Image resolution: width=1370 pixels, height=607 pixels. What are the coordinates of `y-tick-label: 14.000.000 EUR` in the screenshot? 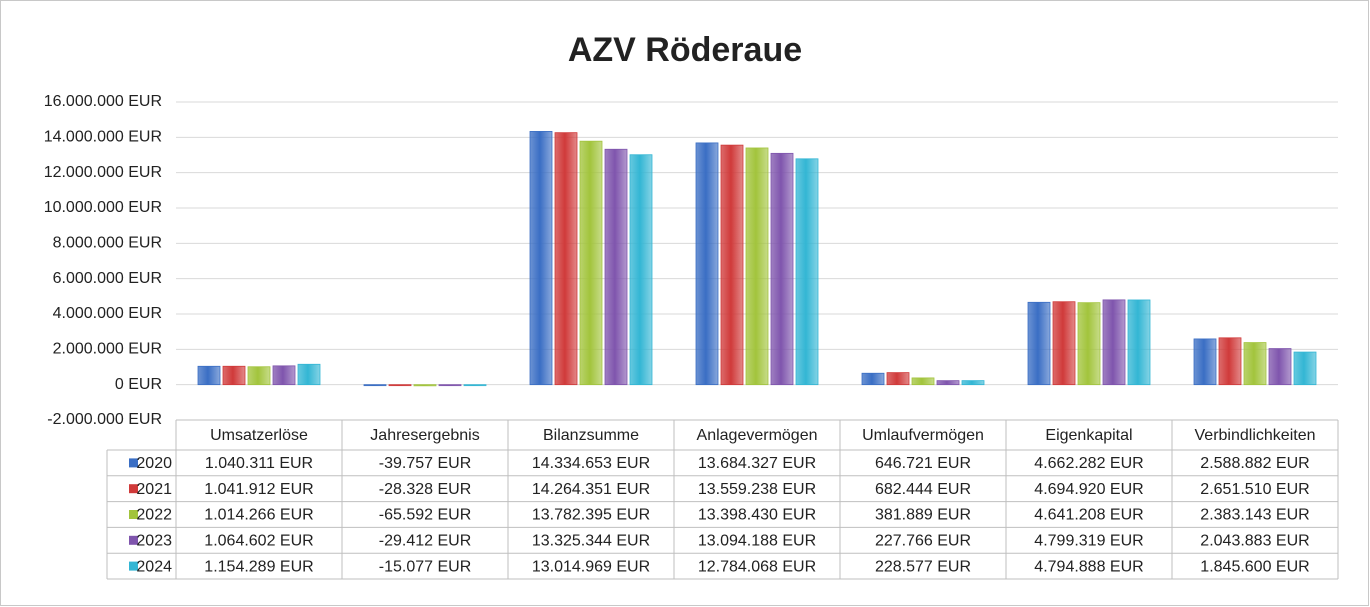 It's located at (103, 137).